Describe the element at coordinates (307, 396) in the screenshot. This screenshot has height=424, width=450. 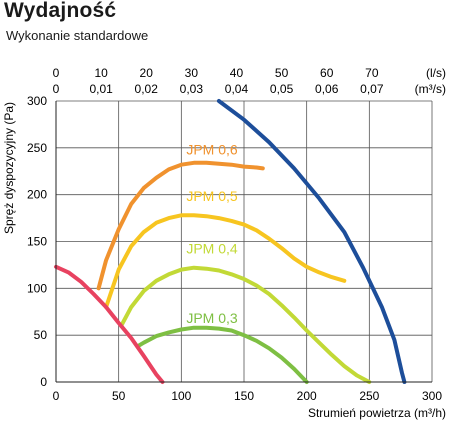
I see `x-tick-label: 200` at that location.